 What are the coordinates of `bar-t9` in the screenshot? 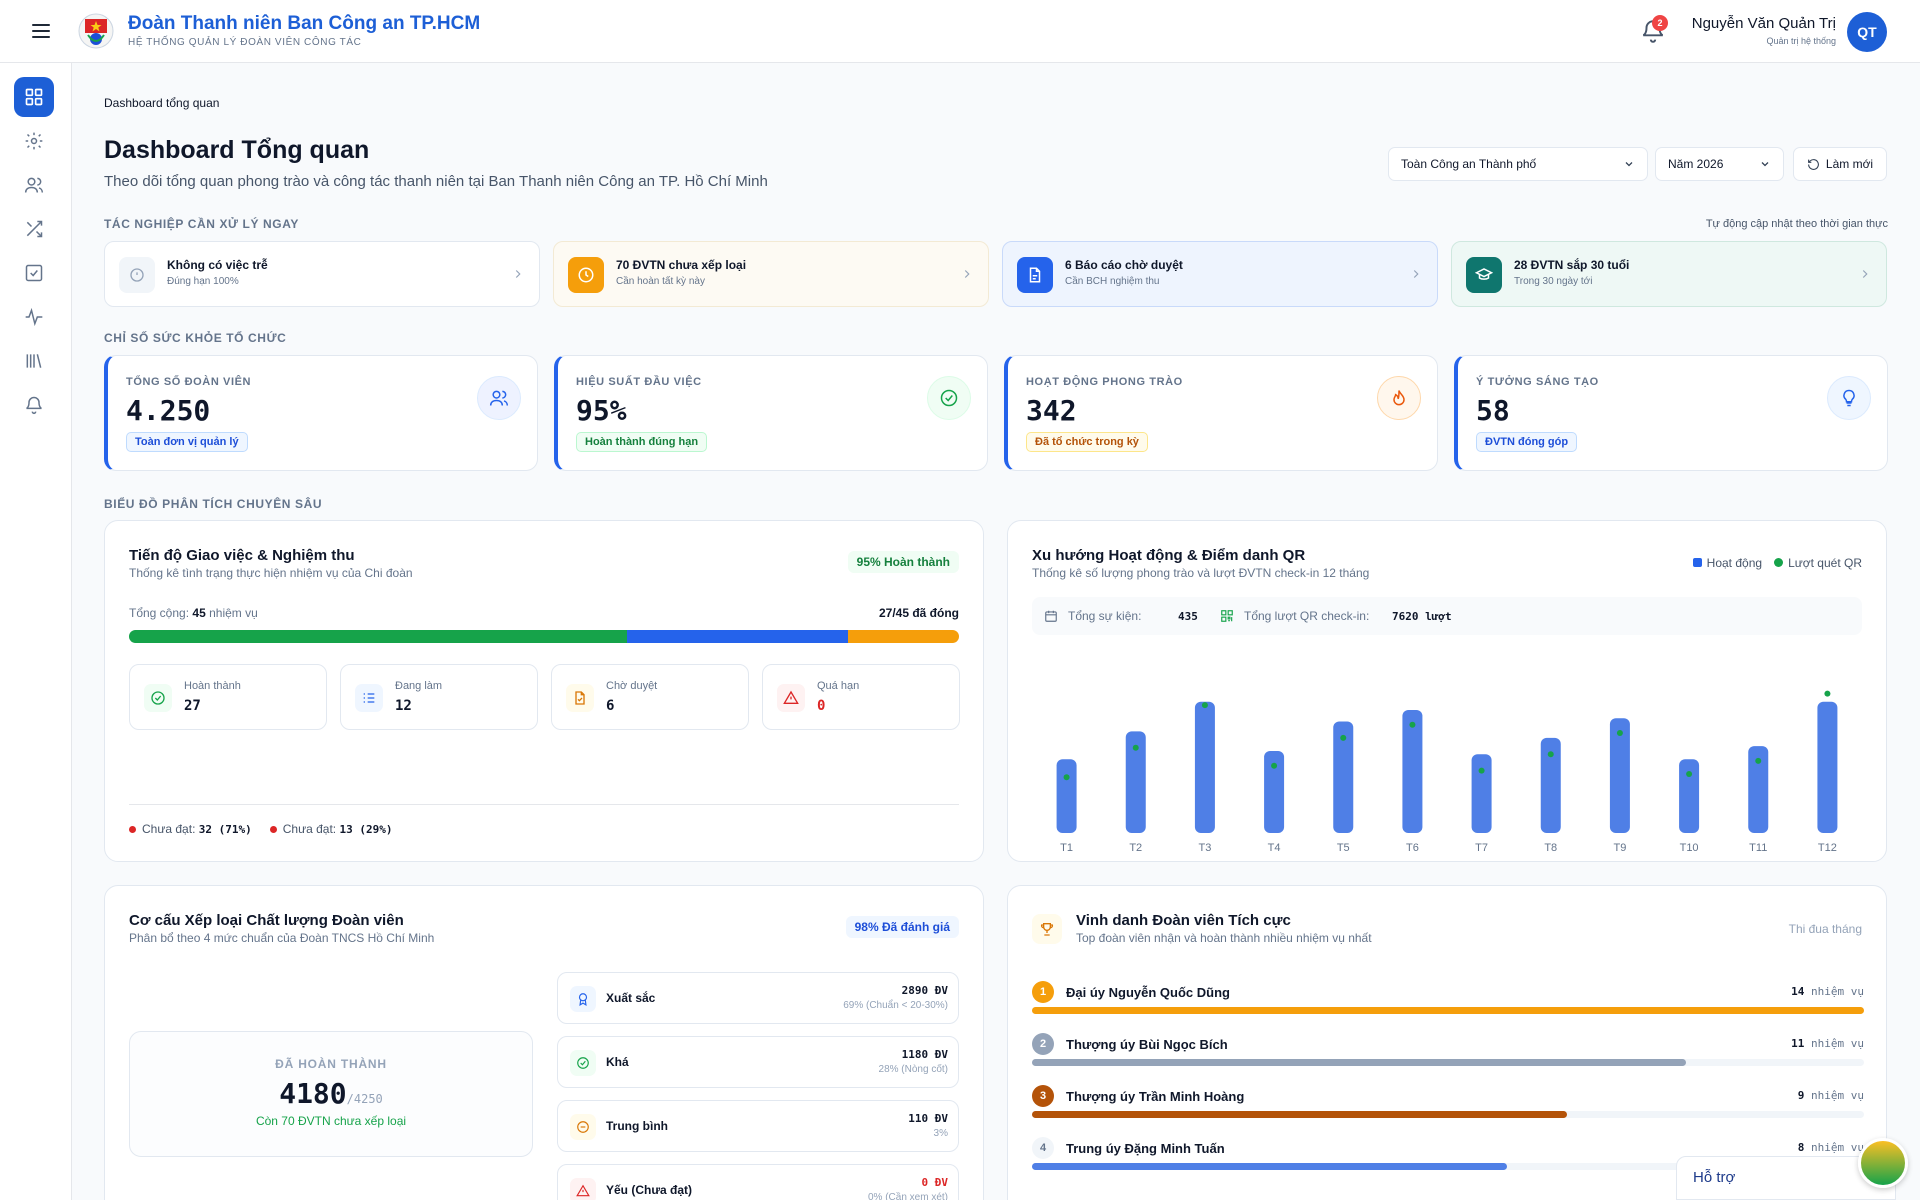 It's located at (1619, 775).